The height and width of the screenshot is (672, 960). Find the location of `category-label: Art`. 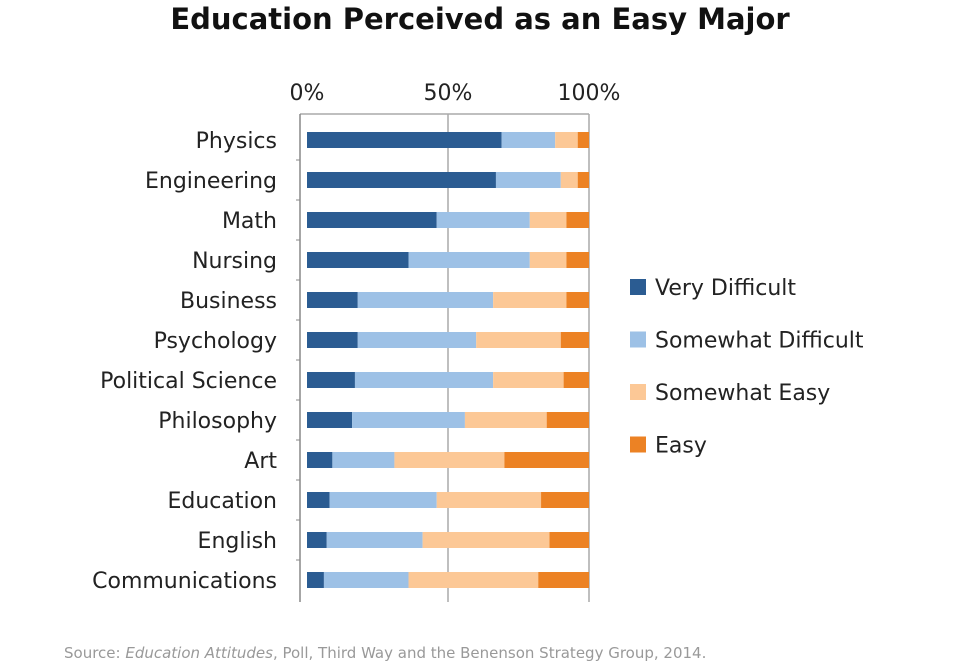

category-label: Art is located at coordinates (260, 461).